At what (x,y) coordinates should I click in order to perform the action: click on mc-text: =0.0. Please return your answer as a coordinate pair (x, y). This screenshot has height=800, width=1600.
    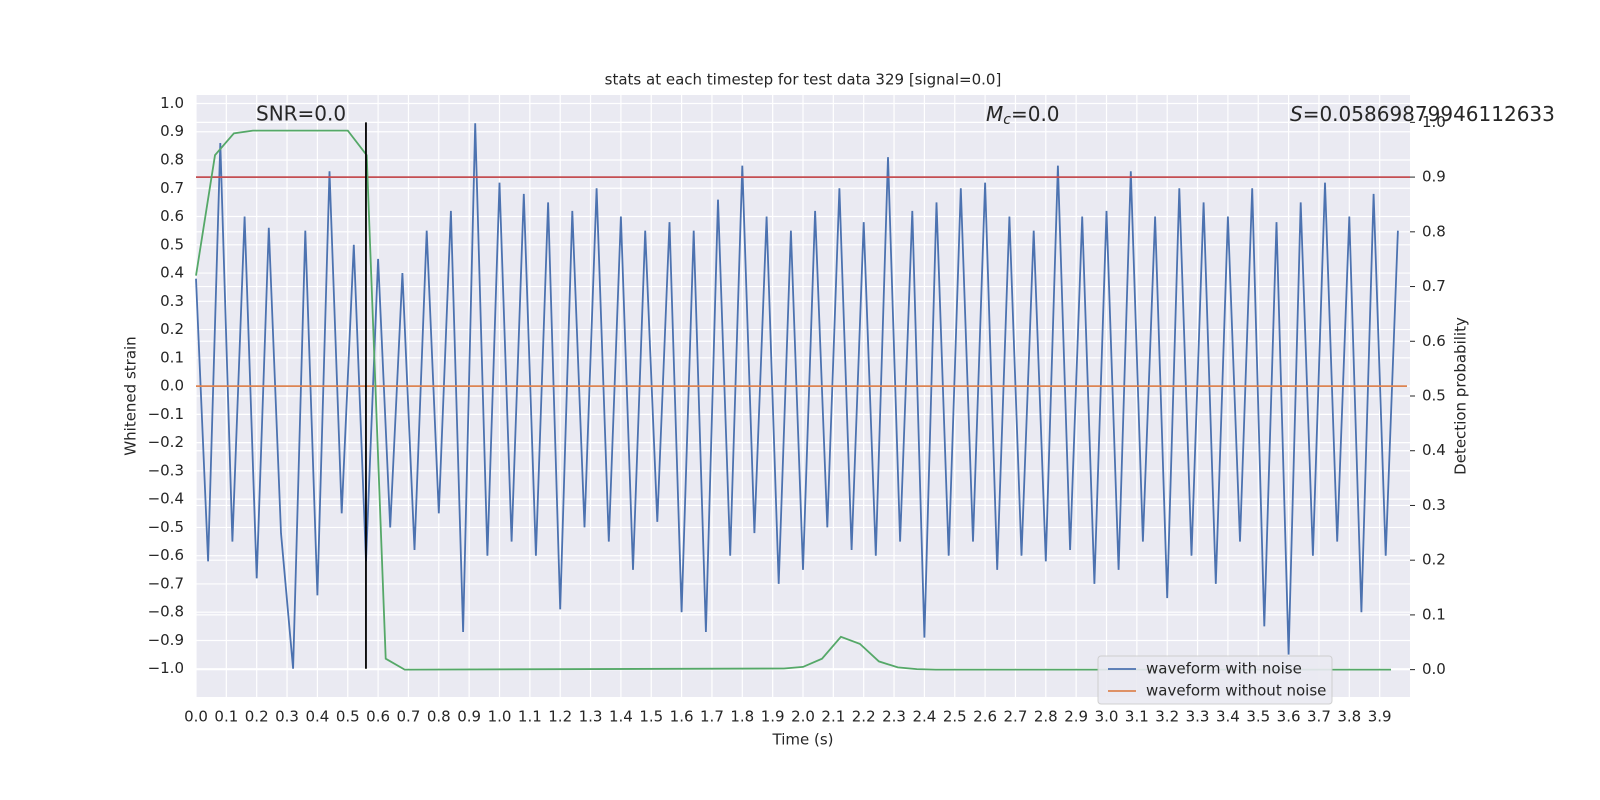
    Looking at the image, I should click on (1035, 114).